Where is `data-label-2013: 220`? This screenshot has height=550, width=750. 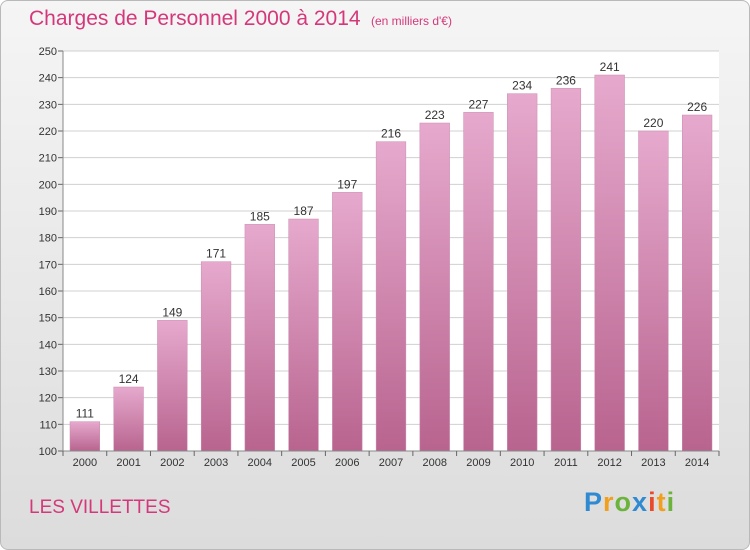
data-label-2013: 220 is located at coordinates (653, 123).